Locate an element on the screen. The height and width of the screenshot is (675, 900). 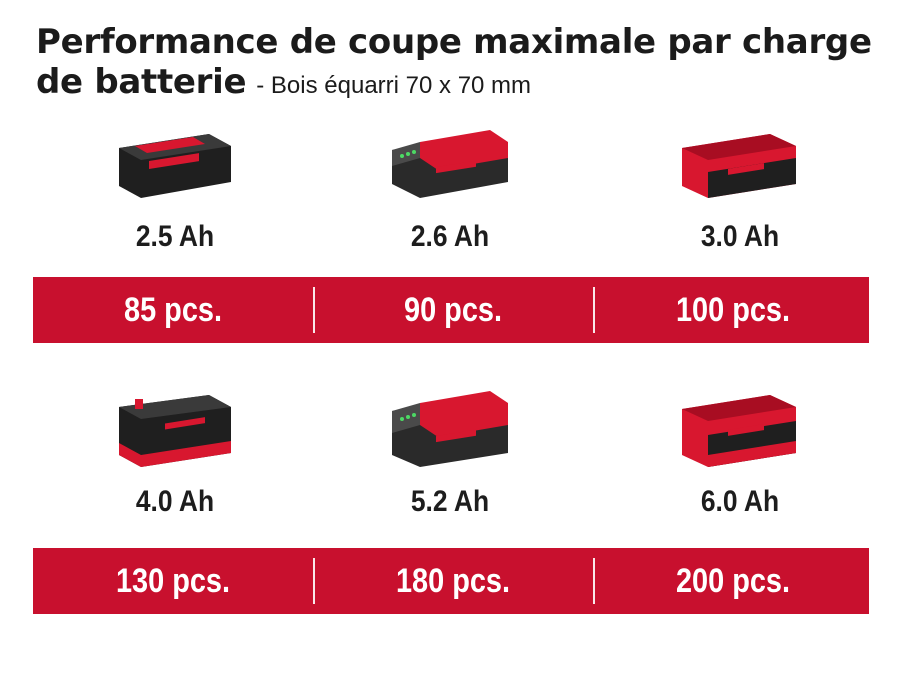
capacity-label: 4.0 Ah is located at coordinates (175, 501).